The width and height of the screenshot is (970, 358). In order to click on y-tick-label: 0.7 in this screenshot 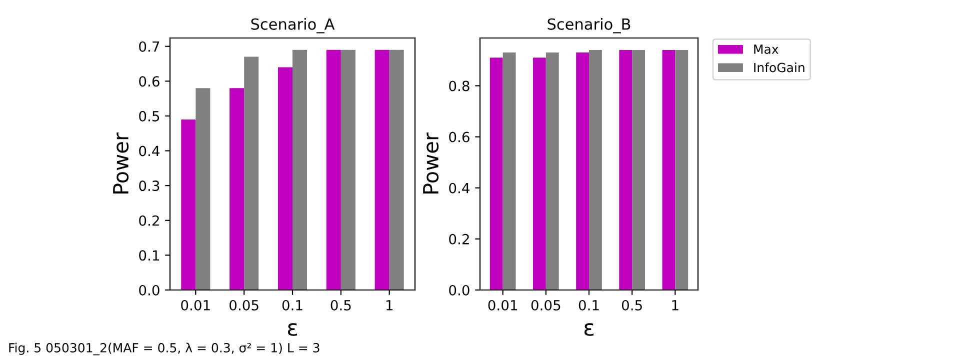, I will do `click(149, 46)`.